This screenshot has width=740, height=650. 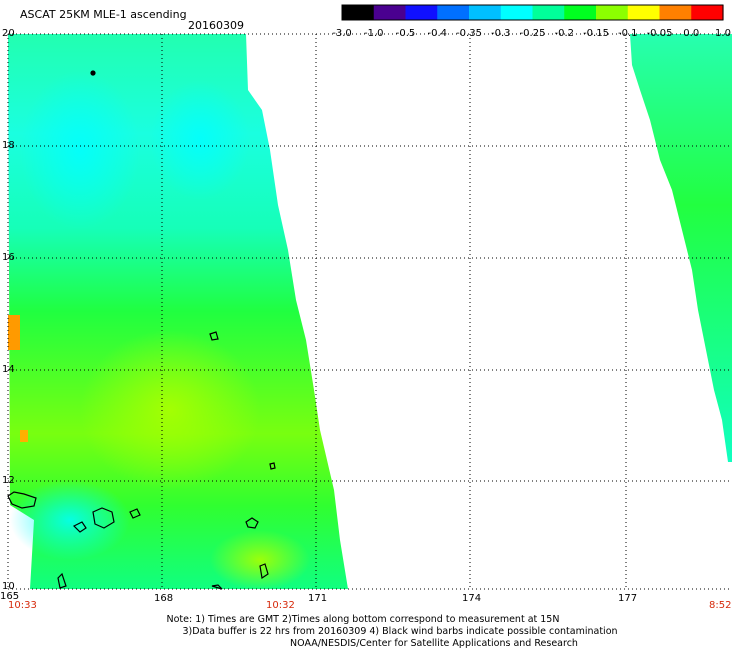 What do you see at coordinates (8, 586) in the screenshot?
I see `lat-label-10: 10` at bounding box center [8, 586].